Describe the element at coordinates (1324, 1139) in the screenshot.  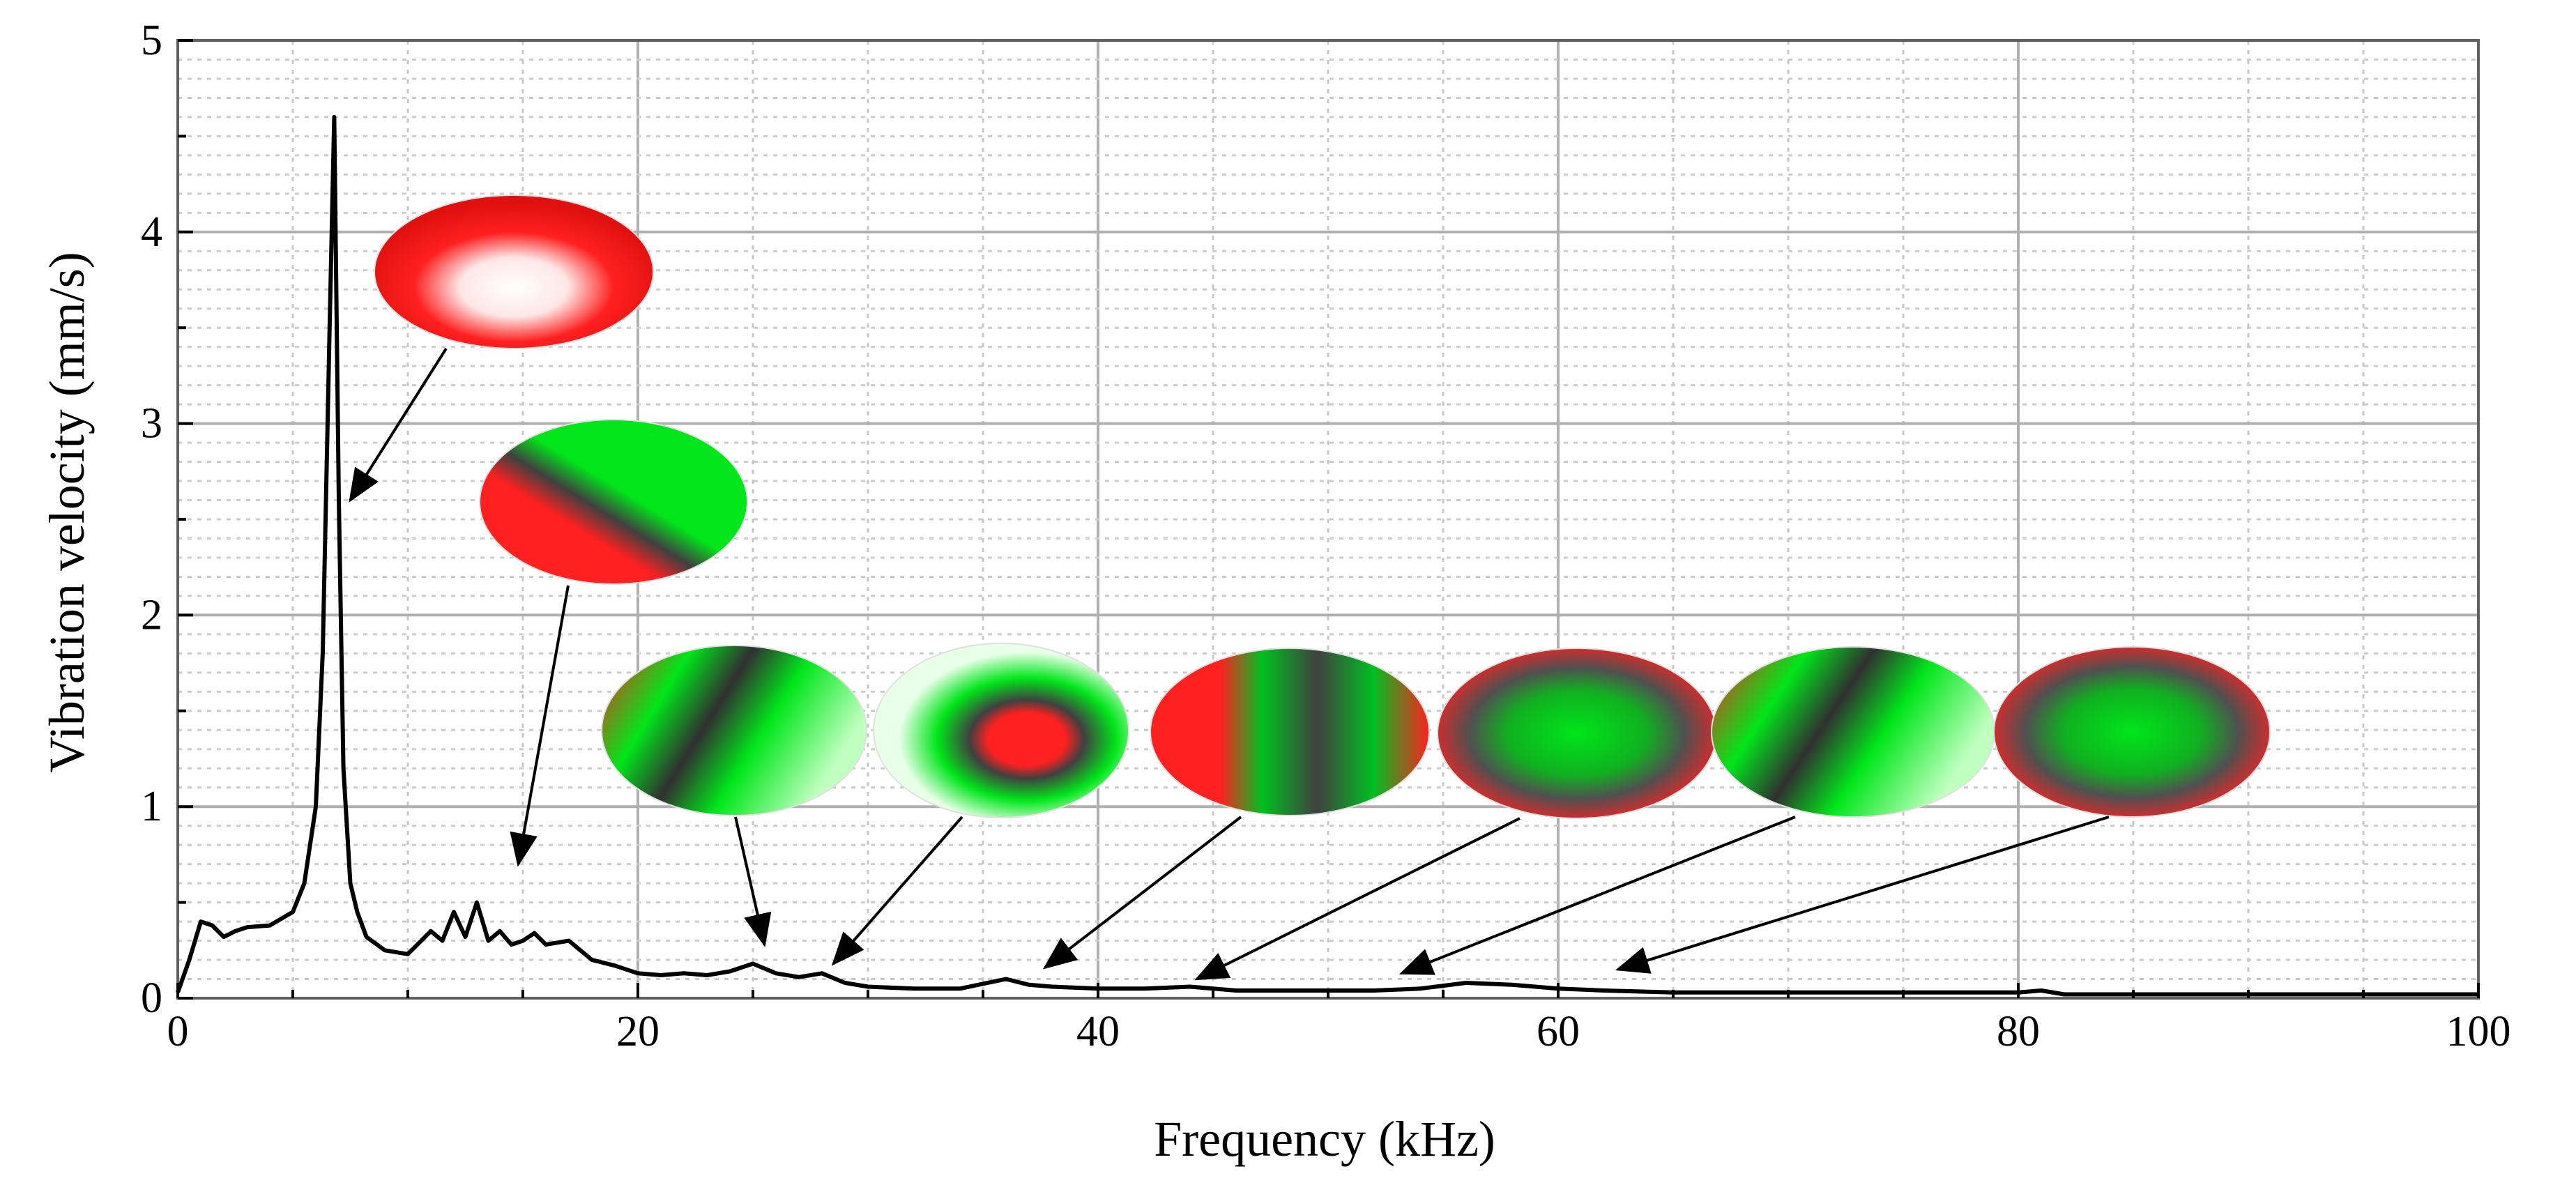
I see `x-axis-title: Frequency (kHz)` at that location.